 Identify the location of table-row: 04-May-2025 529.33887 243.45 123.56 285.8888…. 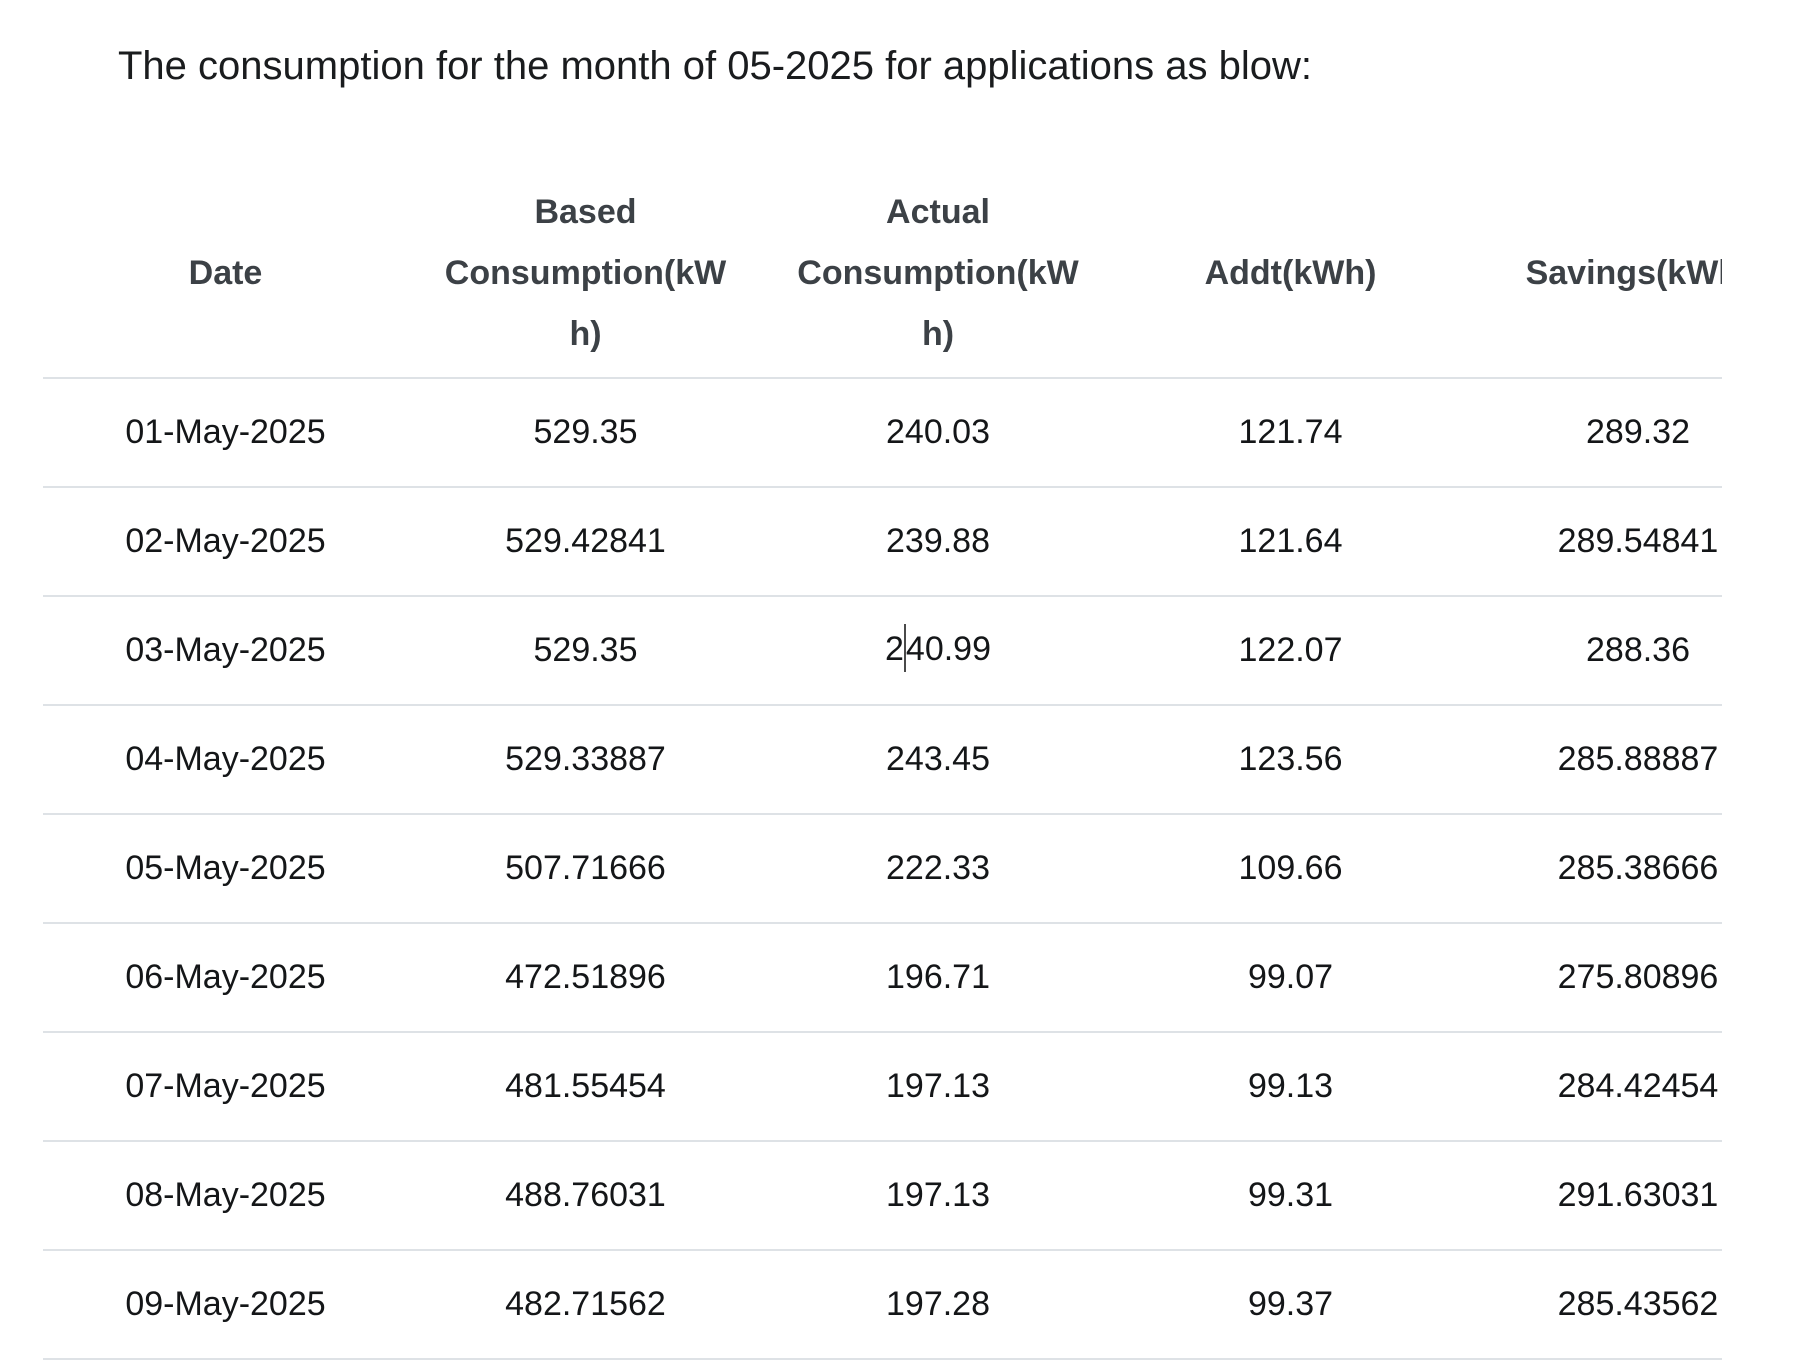
(882, 760).